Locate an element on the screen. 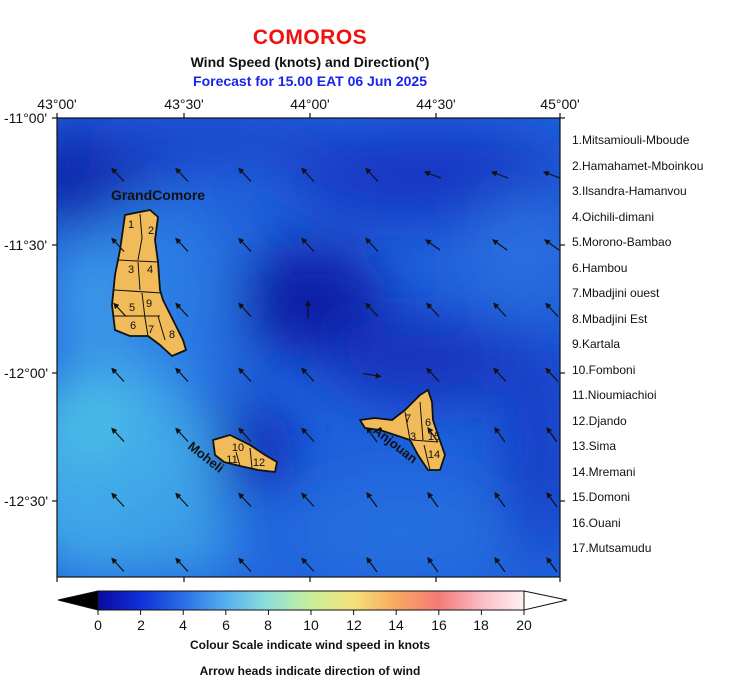 Image resolution: width=750 pixels, height=700 pixels. lat-label: -11°00' is located at coordinates (26, 118).